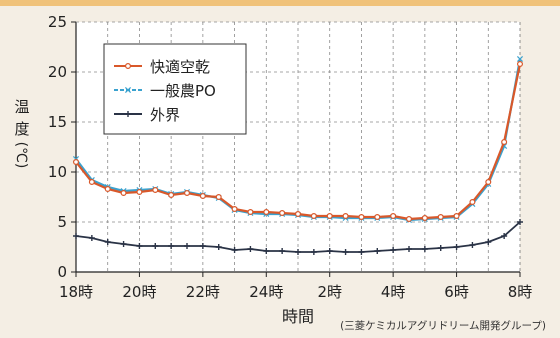  What do you see at coordinates (139, 292) in the screenshot?
I see `x-tick-label: 20時` at bounding box center [139, 292].